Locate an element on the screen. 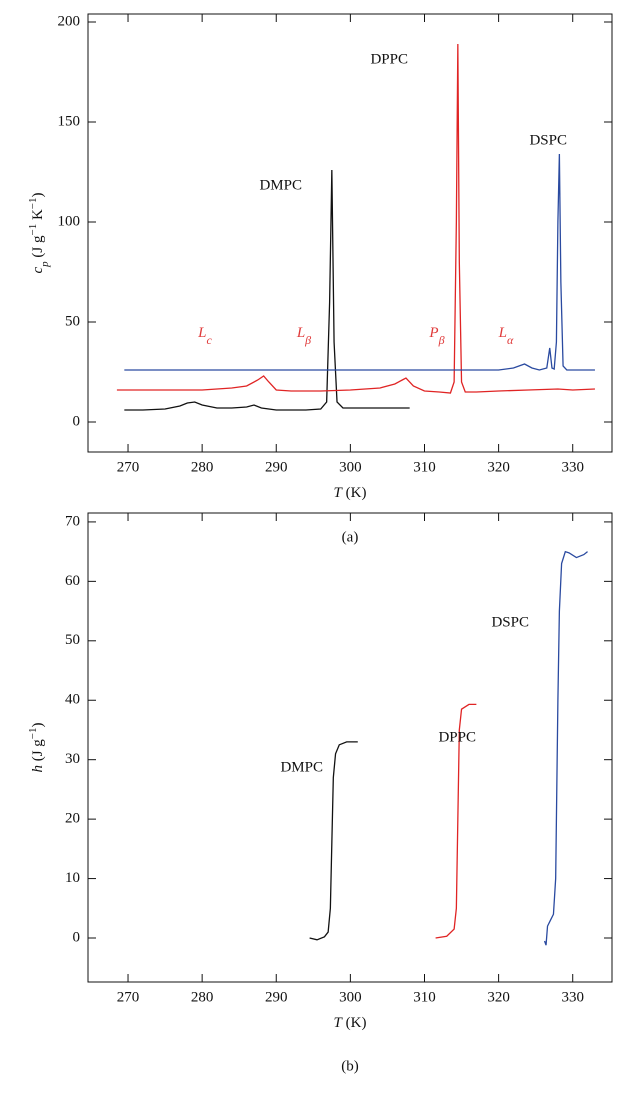  phase-letter: P is located at coordinates (433, 333).